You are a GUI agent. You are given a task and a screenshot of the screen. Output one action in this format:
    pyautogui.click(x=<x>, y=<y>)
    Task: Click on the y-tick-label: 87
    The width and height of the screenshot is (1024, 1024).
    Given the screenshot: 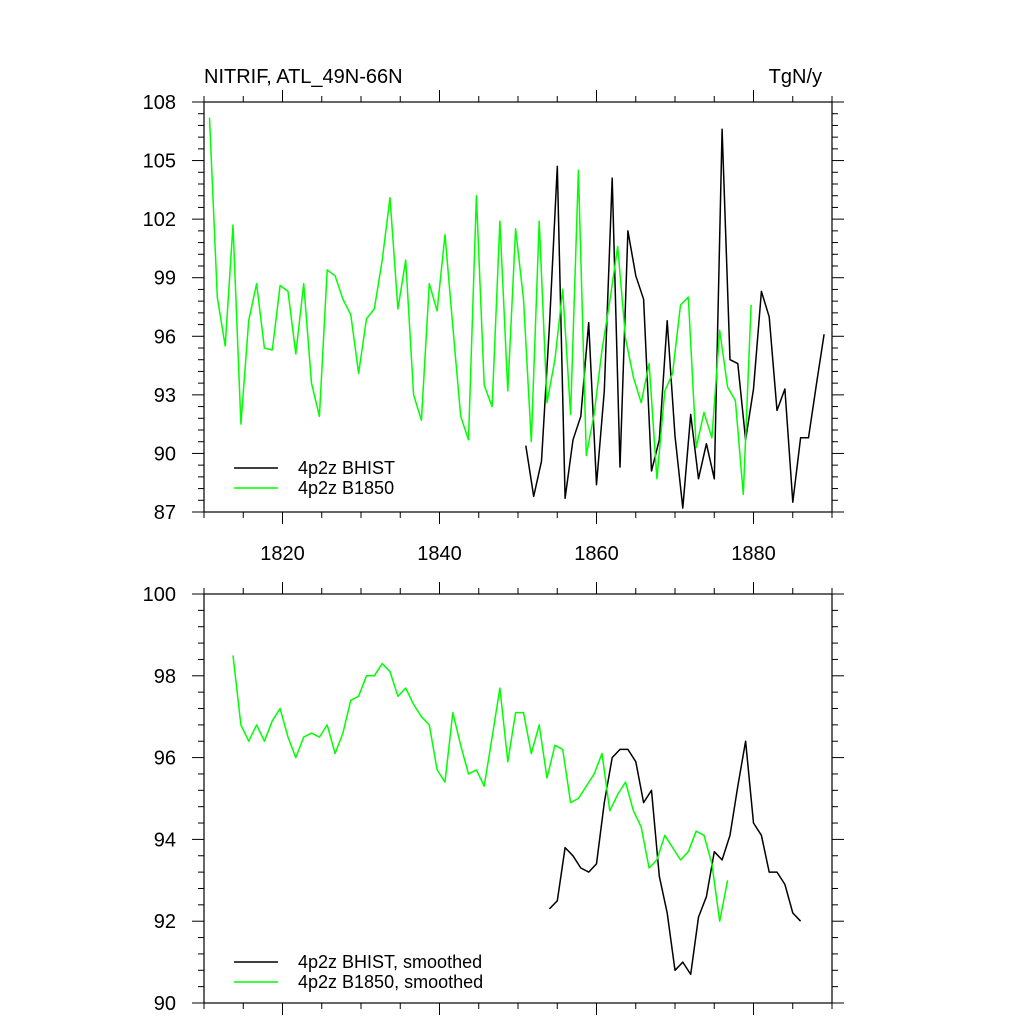 What is the action you would take?
    pyautogui.click(x=165, y=513)
    